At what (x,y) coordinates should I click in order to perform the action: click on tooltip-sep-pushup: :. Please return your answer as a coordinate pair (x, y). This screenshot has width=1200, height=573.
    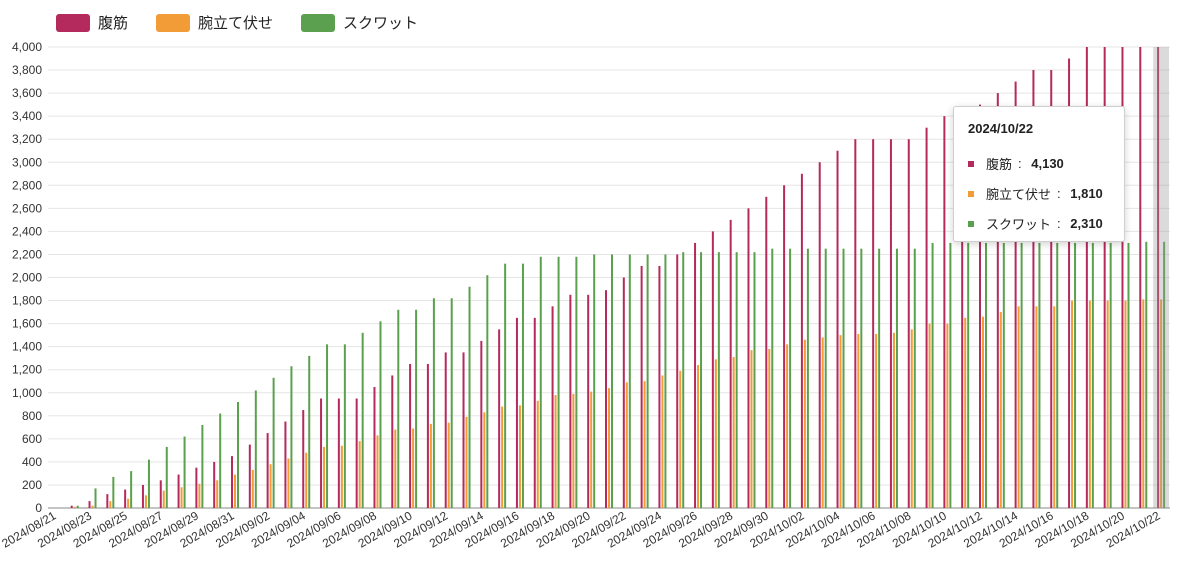
    Looking at the image, I should click on (1061, 193).